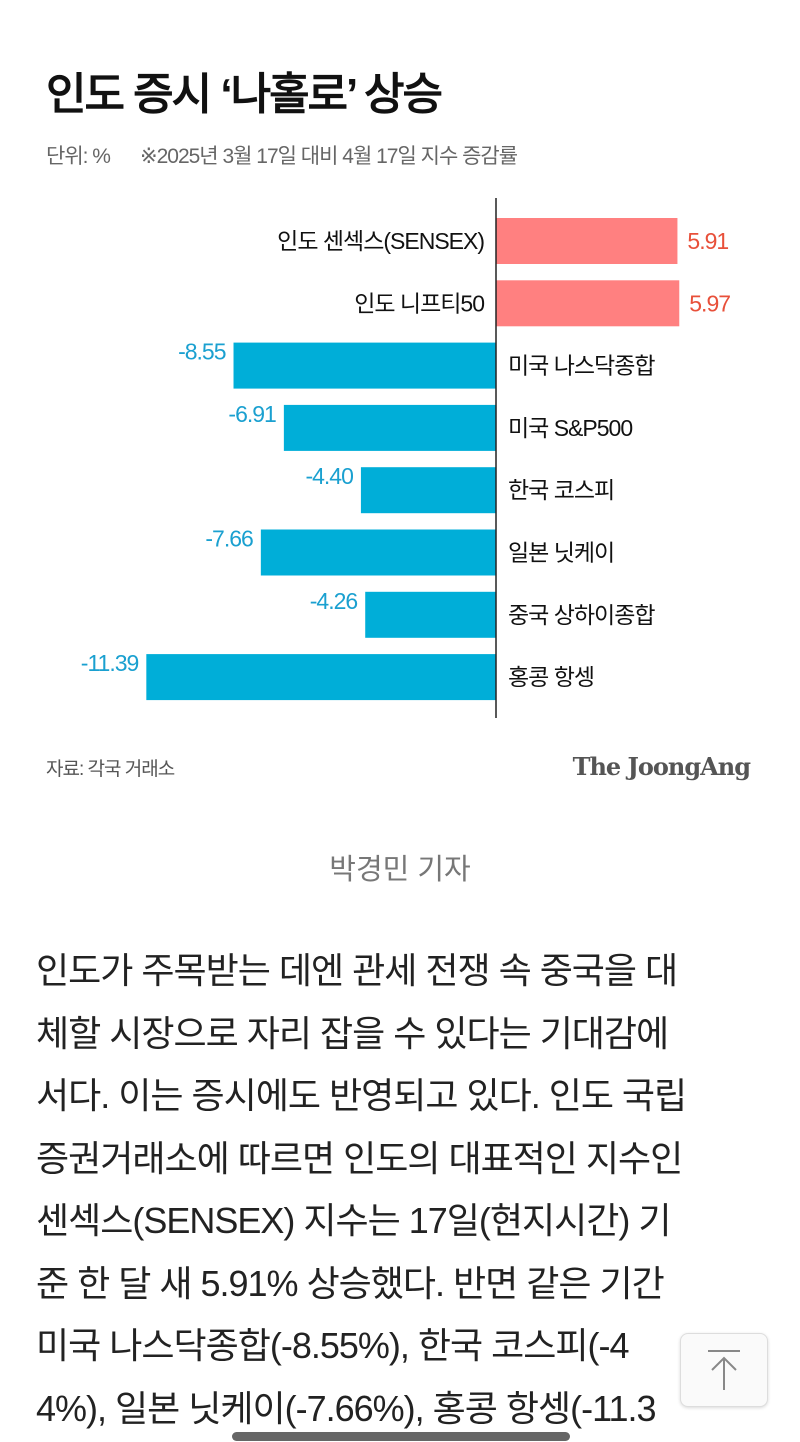  Describe the element at coordinates (229, 539) in the screenshot. I see `value-label: -7.66` at that location.